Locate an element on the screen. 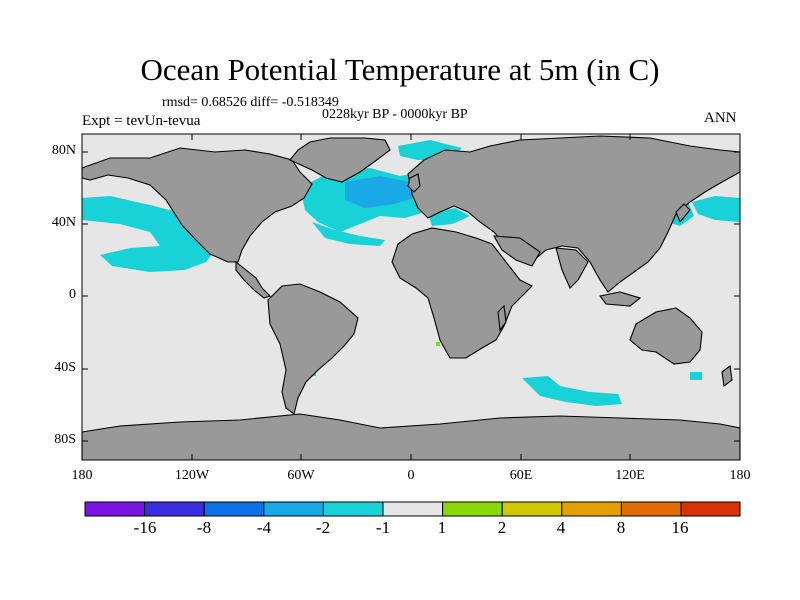 Image resolution: width=800 pixels, height=600 pixels. y-label-40s: 40S is located at coordinates (65, 367).